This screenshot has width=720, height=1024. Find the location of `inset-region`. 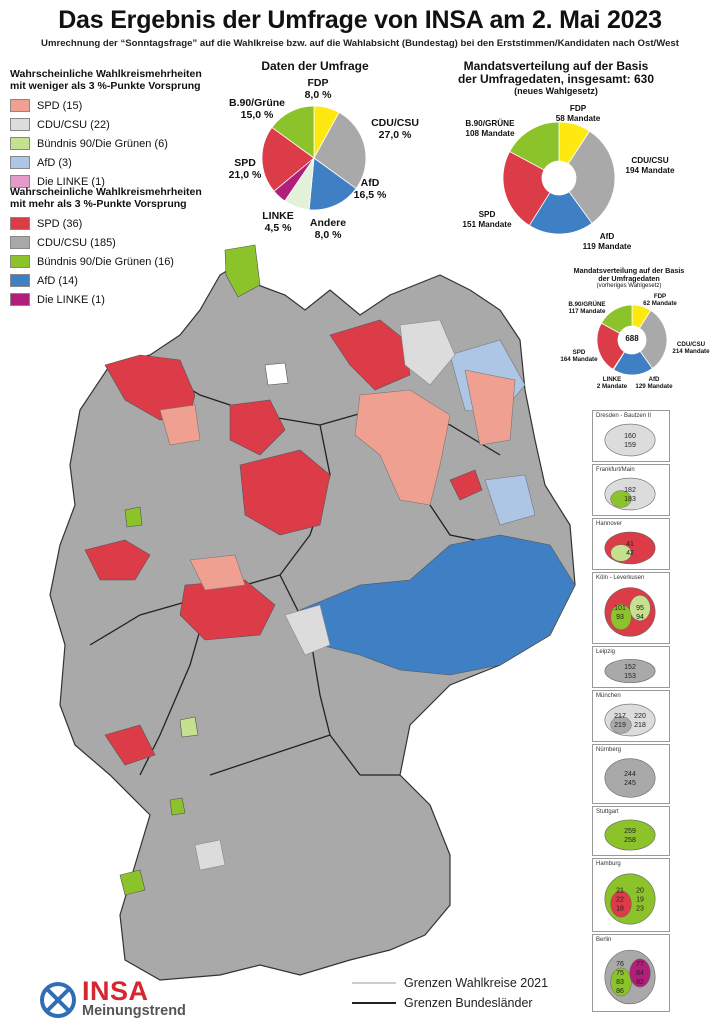

inset-region is located at coordinates (630, 835).